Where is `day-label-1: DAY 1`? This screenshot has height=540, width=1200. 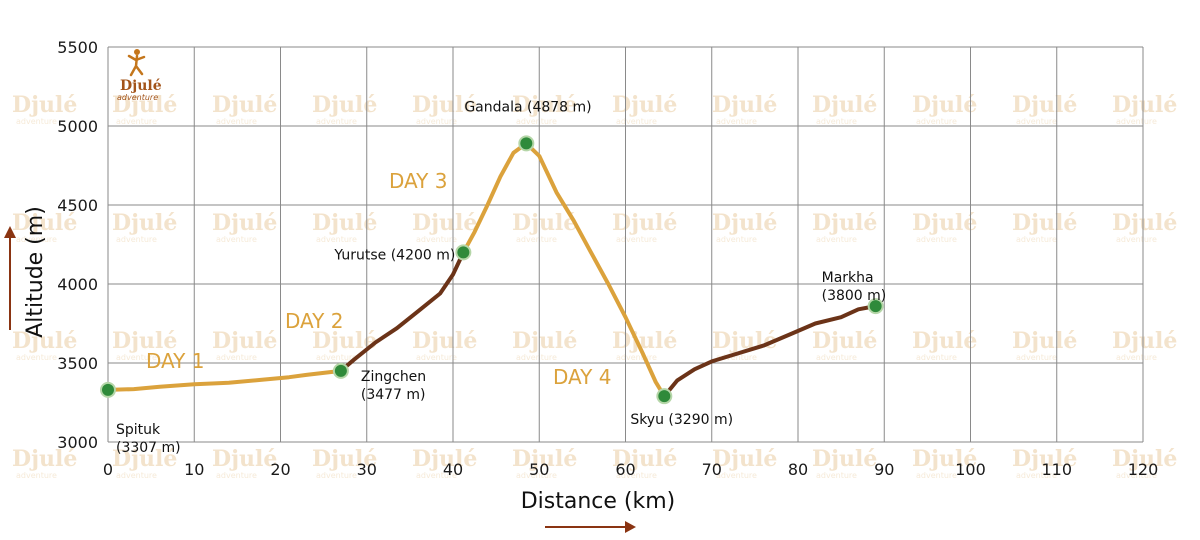 day-label-1: DAY 1 is located at coordinates (175, 361).